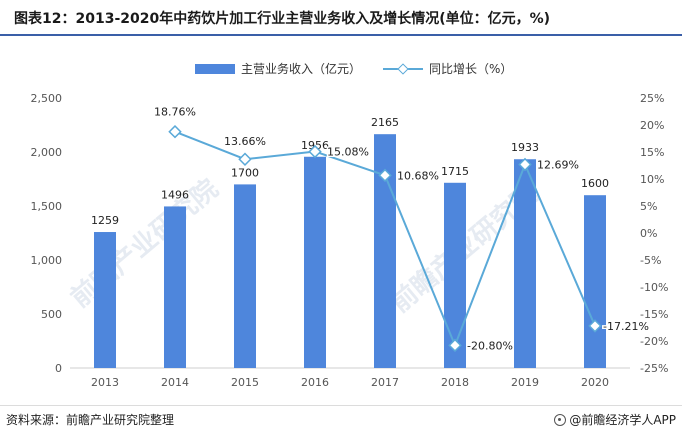 Image resolution: width=682 pixels, height=439 pixels. Describe the element at coordinates (490, 345) in the screenshot. I see `line-value-label: -20.80%` at that location.